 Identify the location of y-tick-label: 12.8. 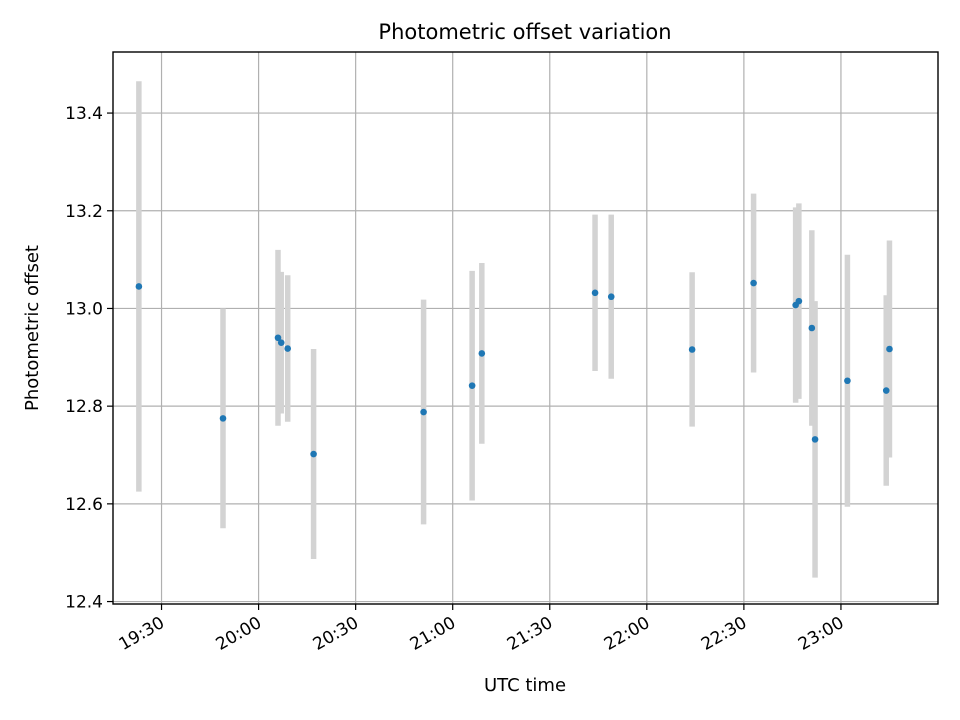
(84, 407).